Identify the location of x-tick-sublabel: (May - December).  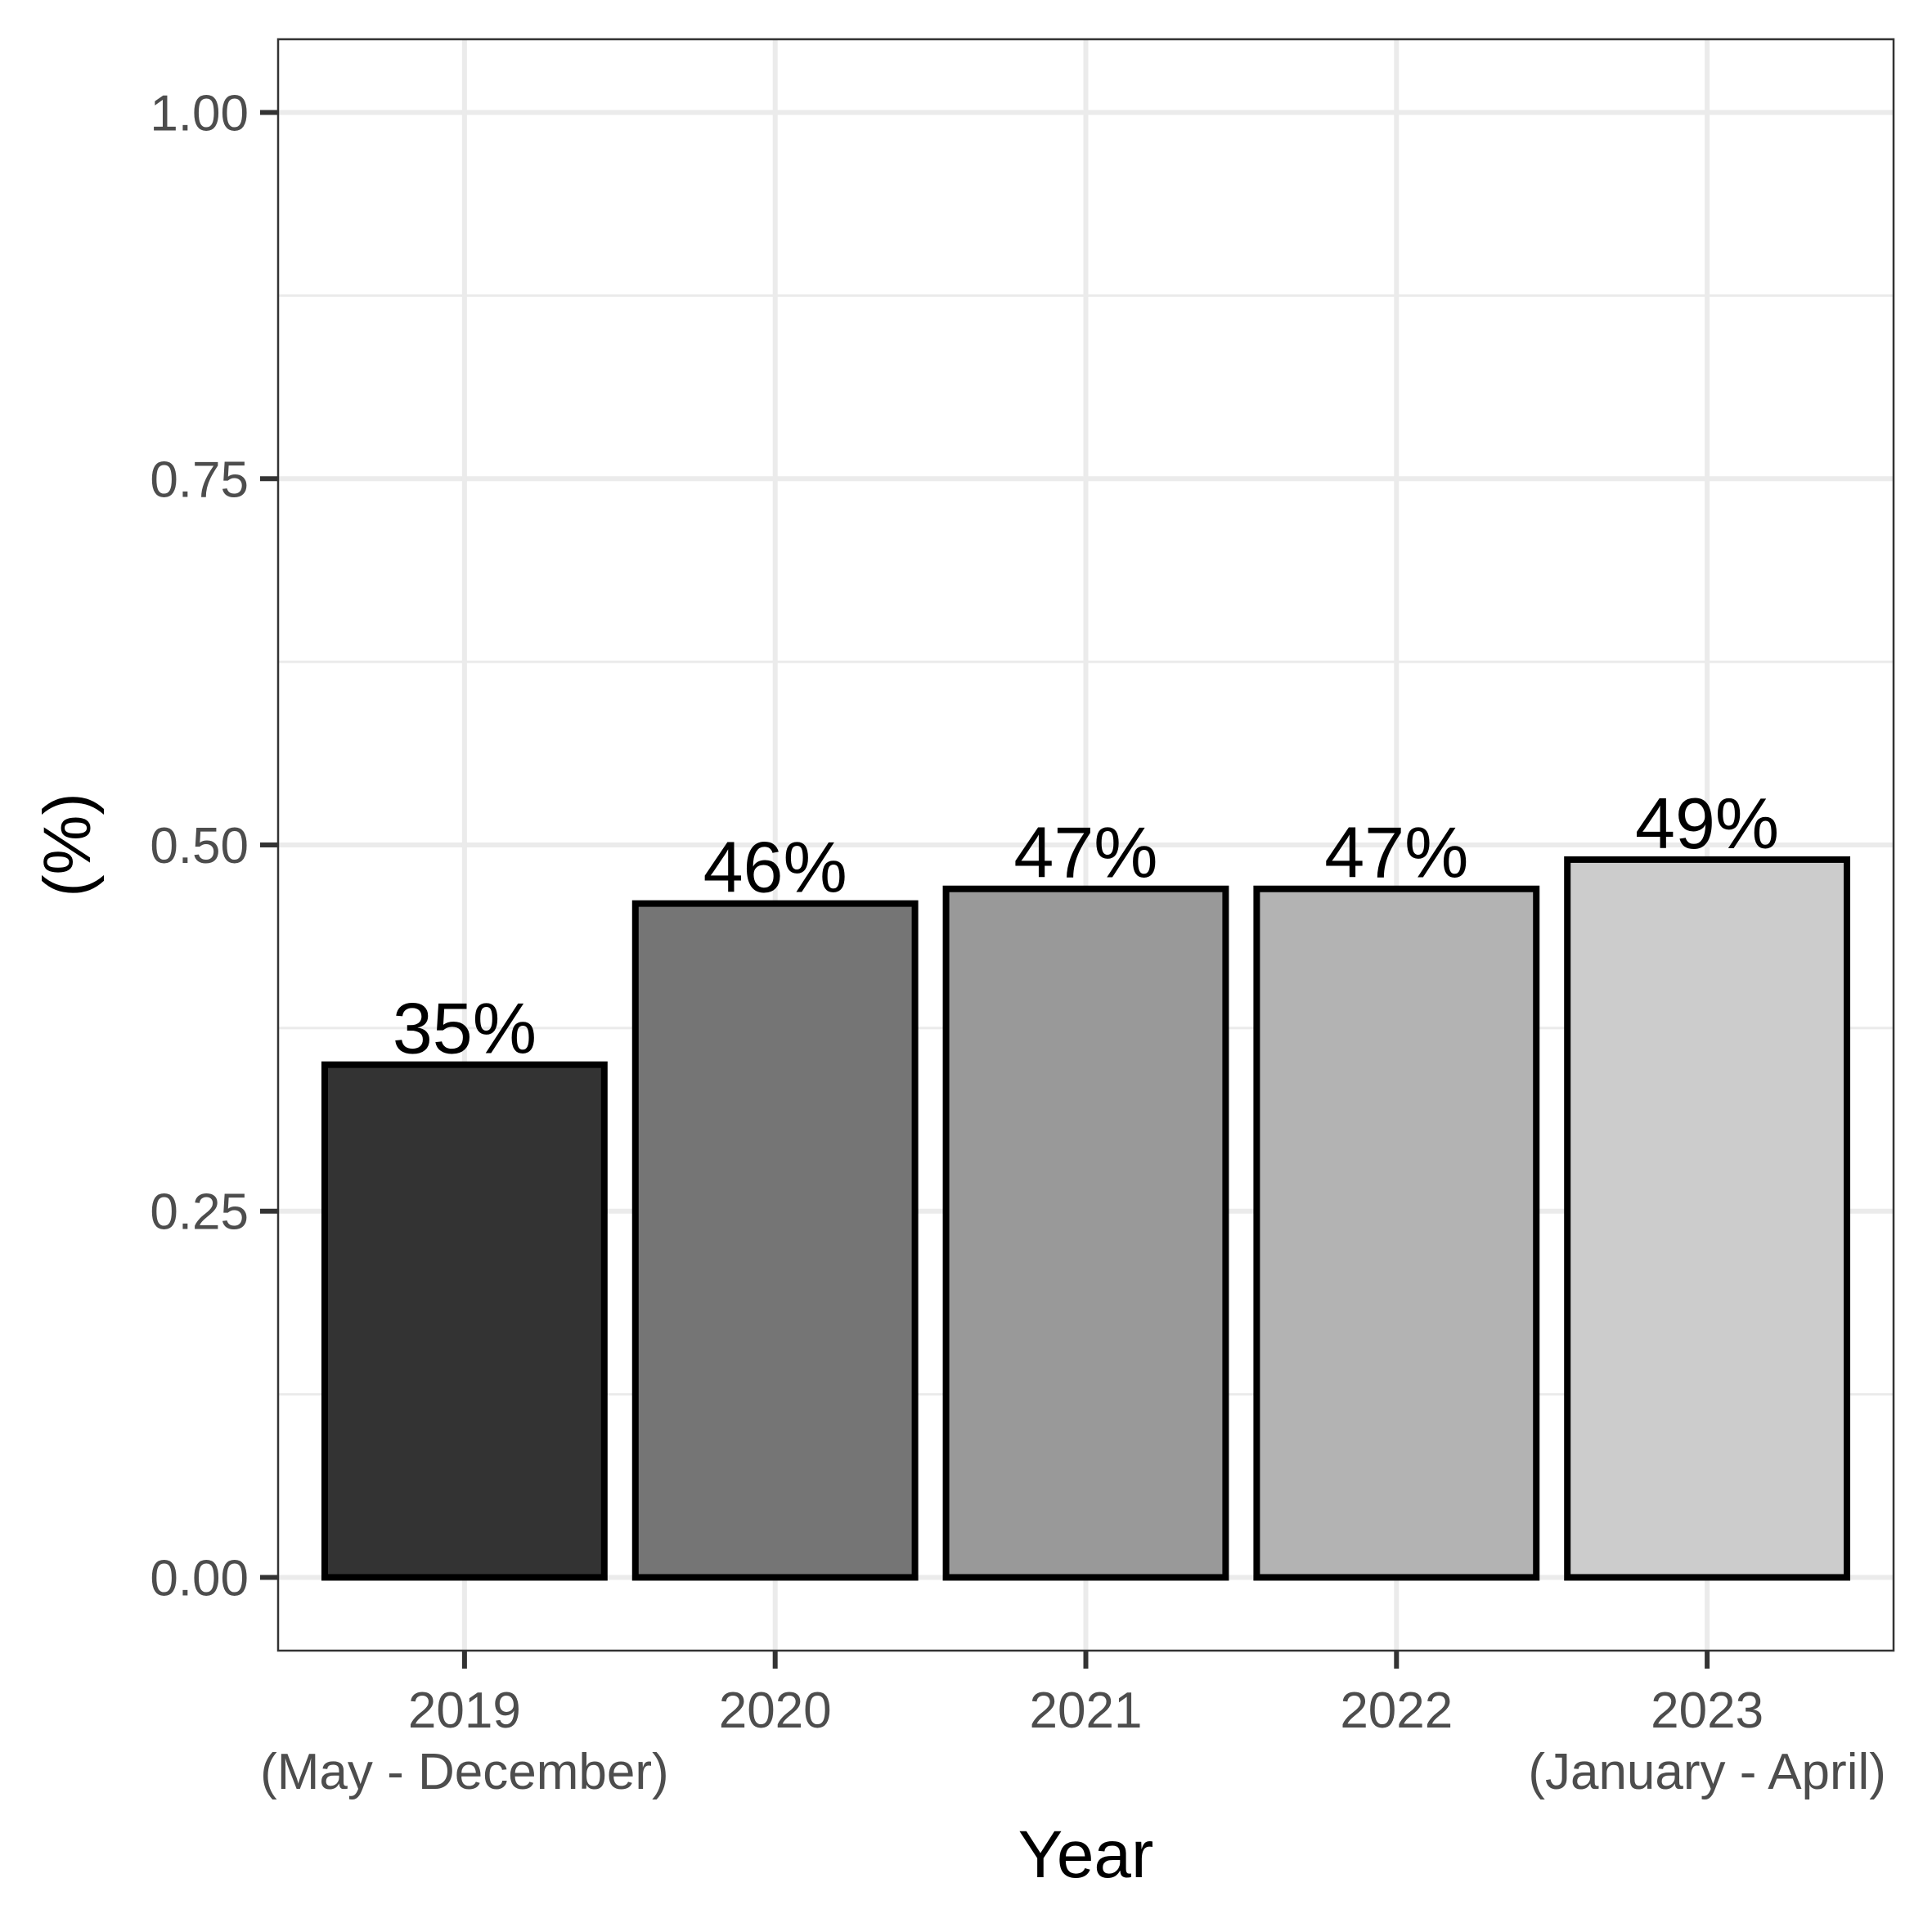
(465, 1772).